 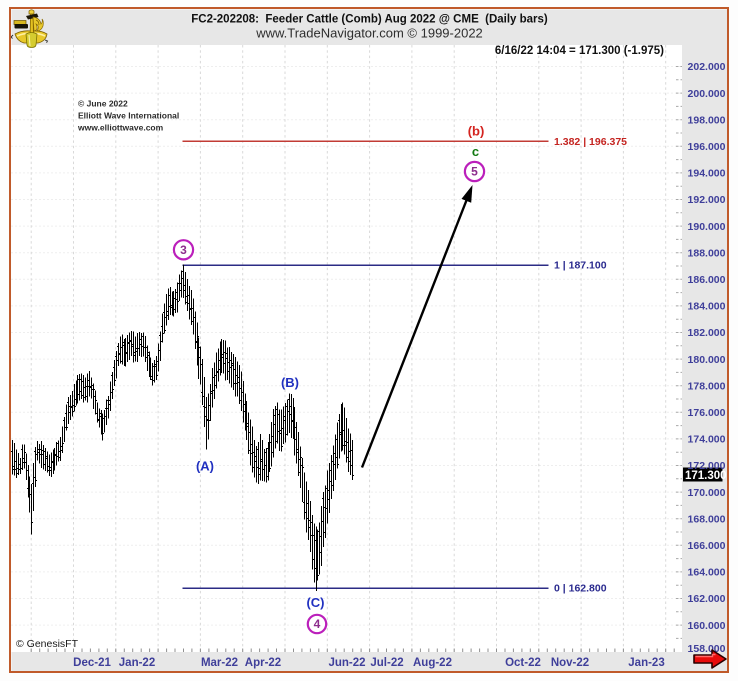 What do you see at coordinates (706, 476) in the screenshot?
I see `svg-text: 171.300` at bounding box center [706, 476].